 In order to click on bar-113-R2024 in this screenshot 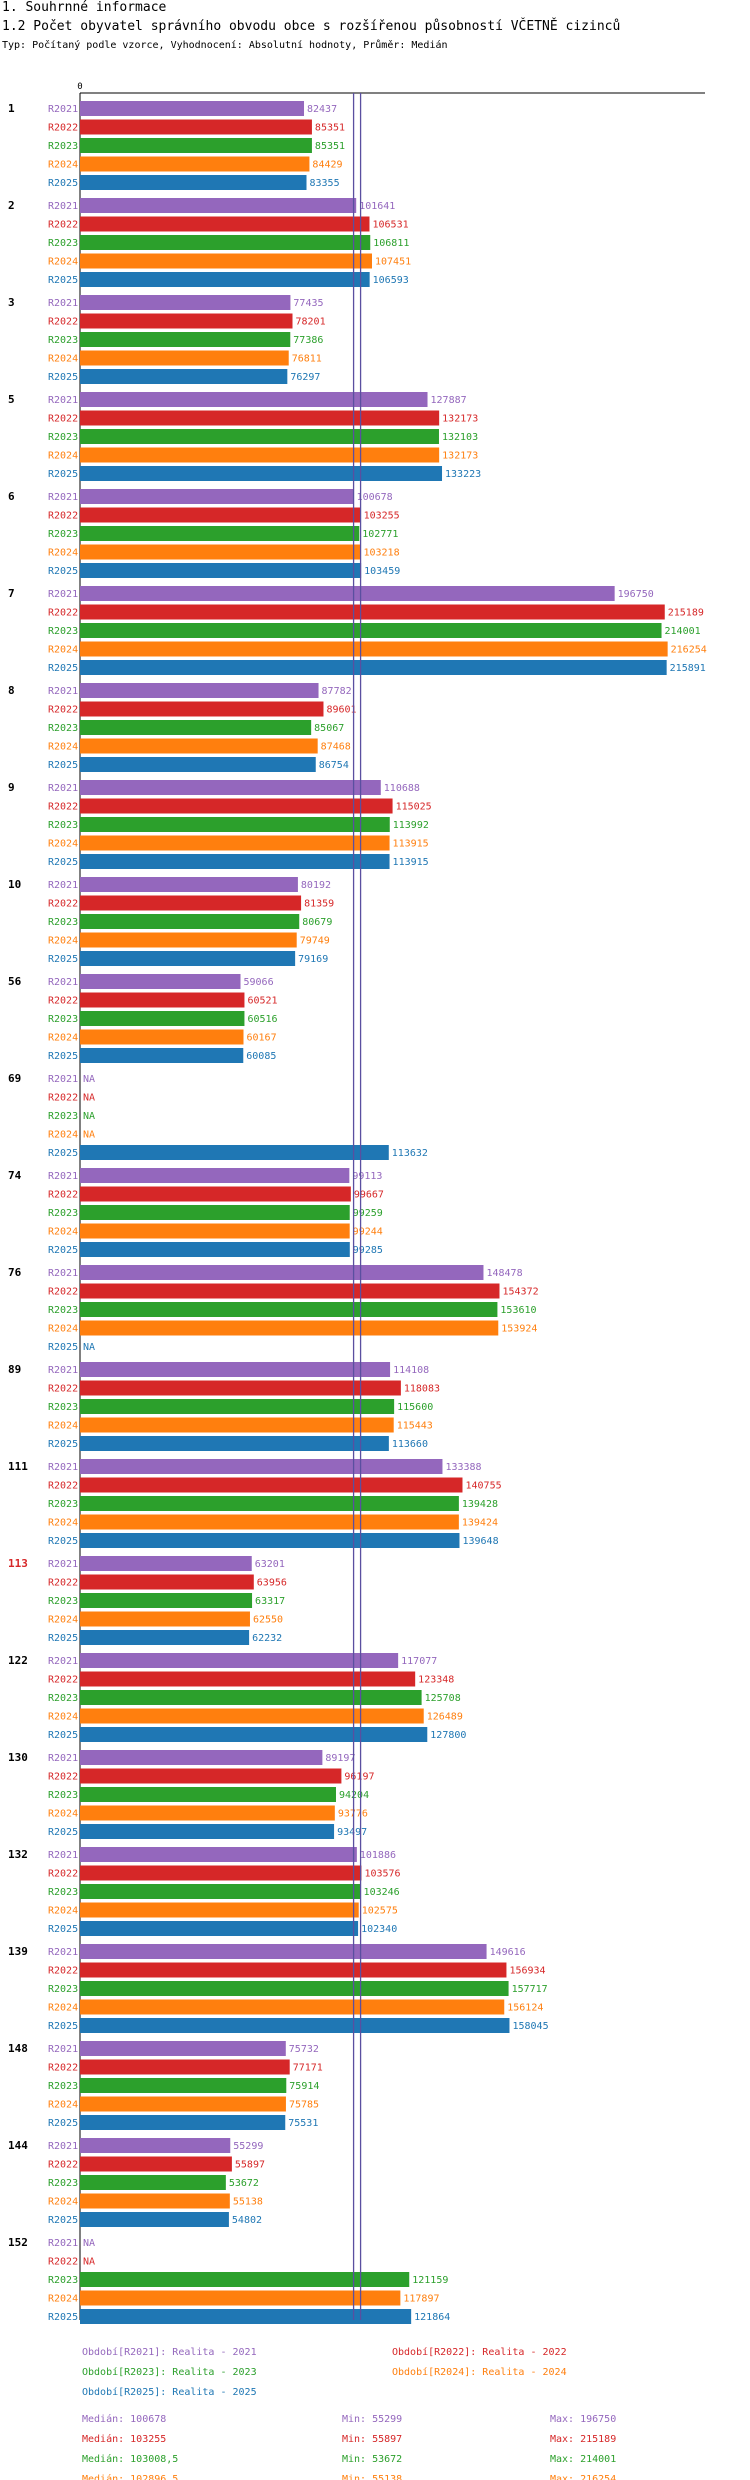, I will do `click(165, 1619)`.